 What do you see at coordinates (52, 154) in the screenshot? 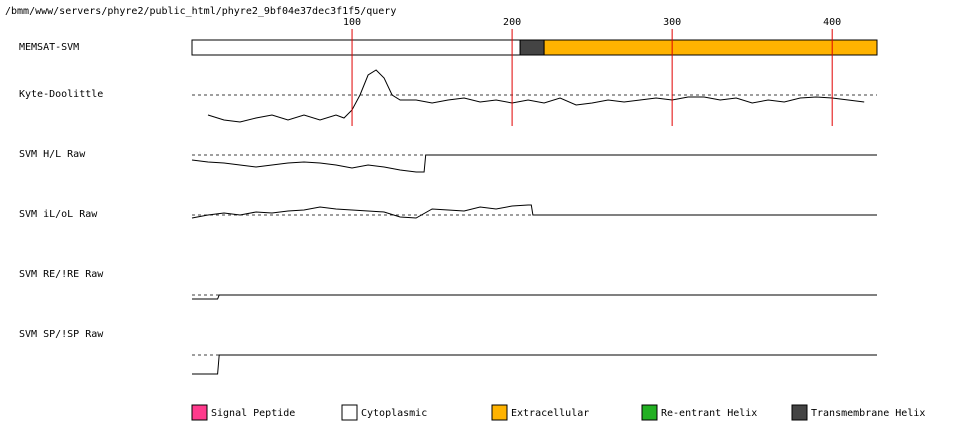
I see `track-label: SVM H/L Raw` at bounding box center [52, 154].